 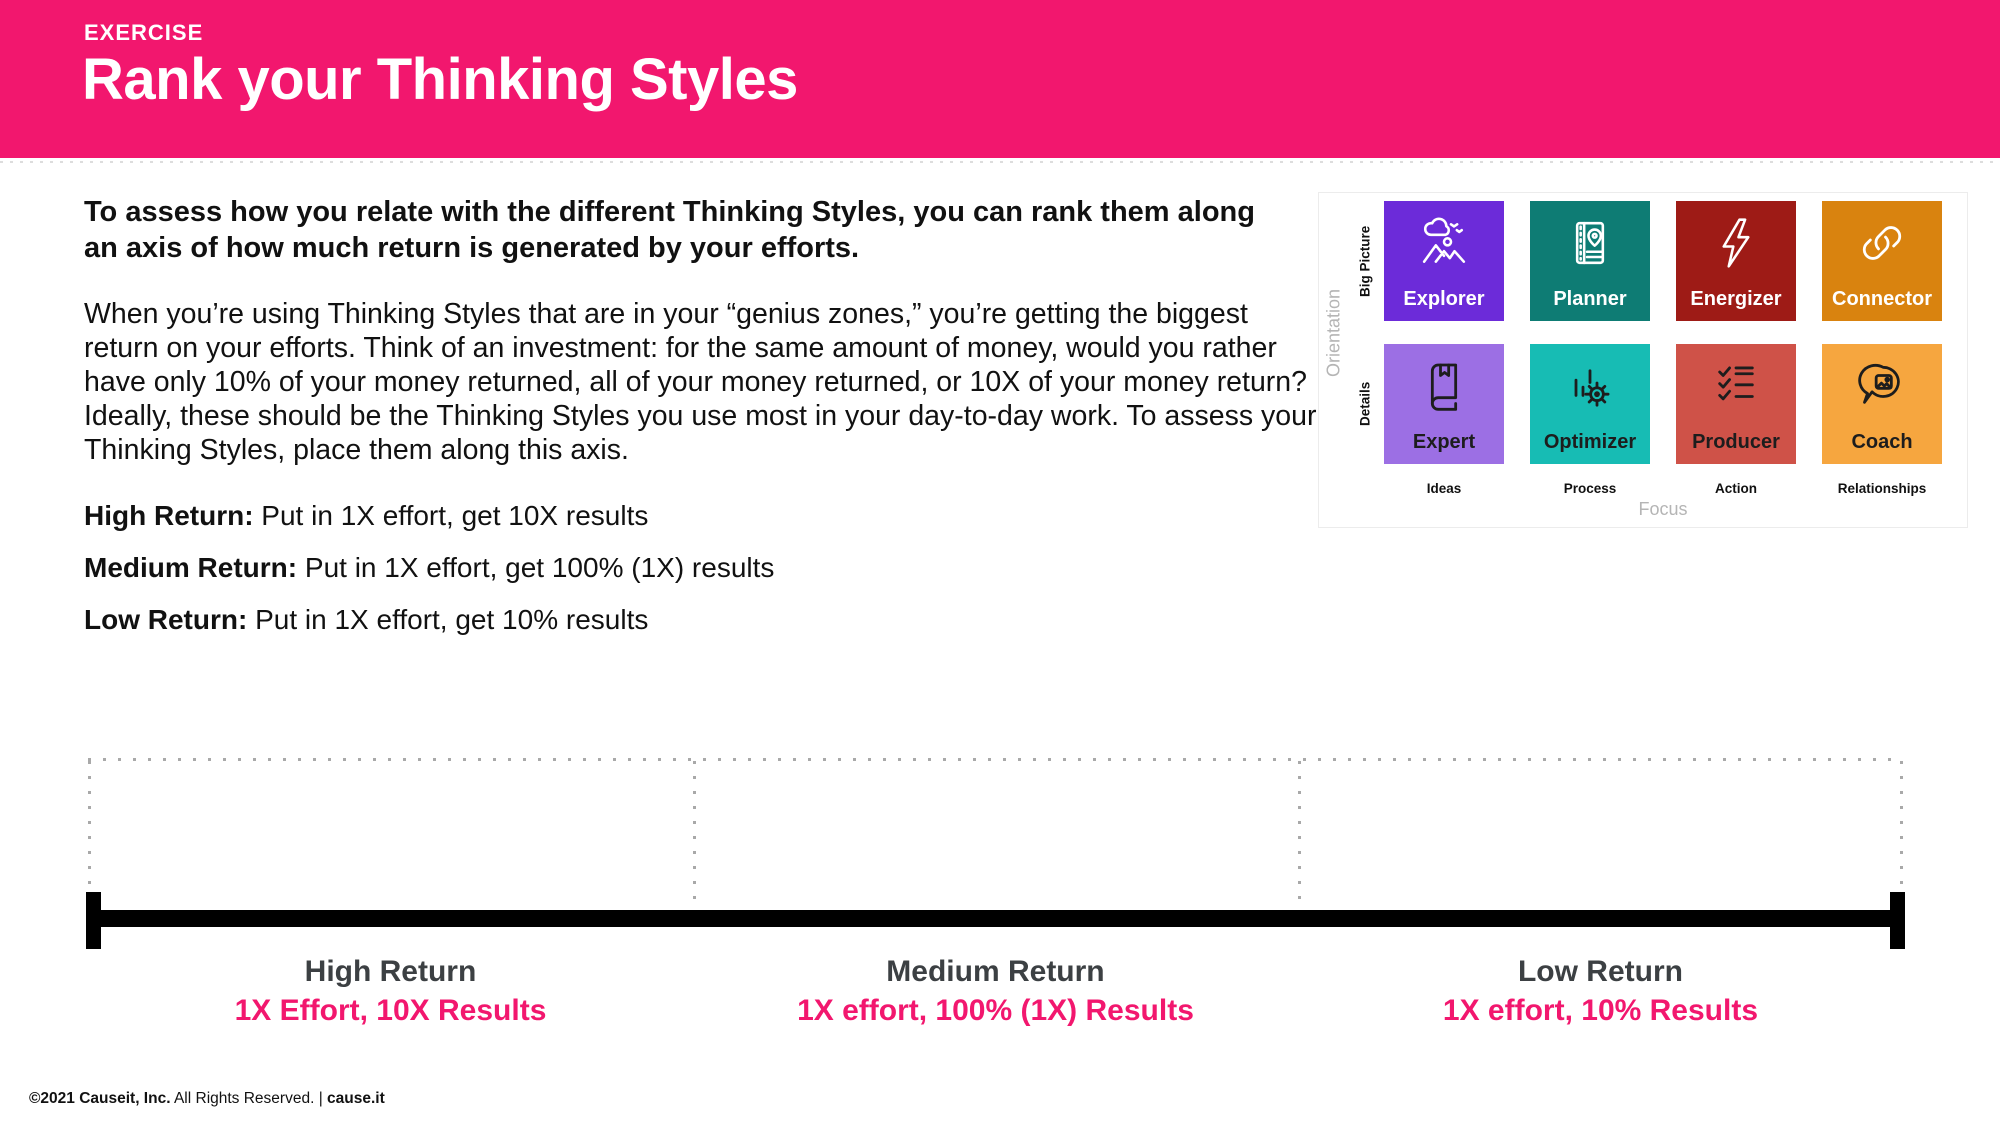 I want to click on map-journal-pin-icon, so click(x=1590, y=243).